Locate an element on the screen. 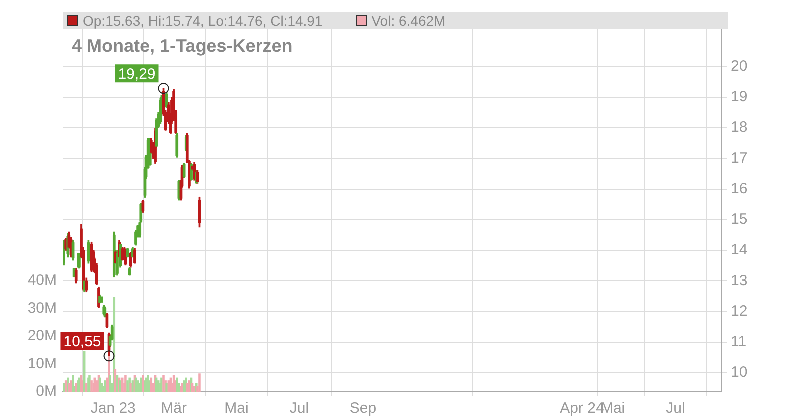 The height and width of the screenshot is (420, 800). y-tick-label: 11 is located at coordinates (739, 342).